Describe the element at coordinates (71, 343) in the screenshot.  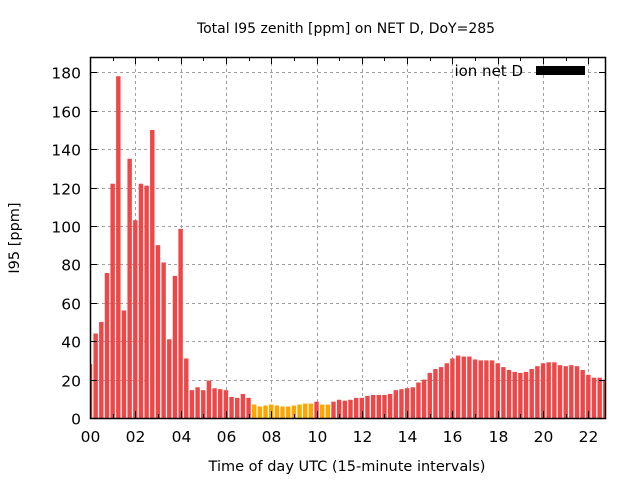
I see `y-tick-label: 40` at that location.